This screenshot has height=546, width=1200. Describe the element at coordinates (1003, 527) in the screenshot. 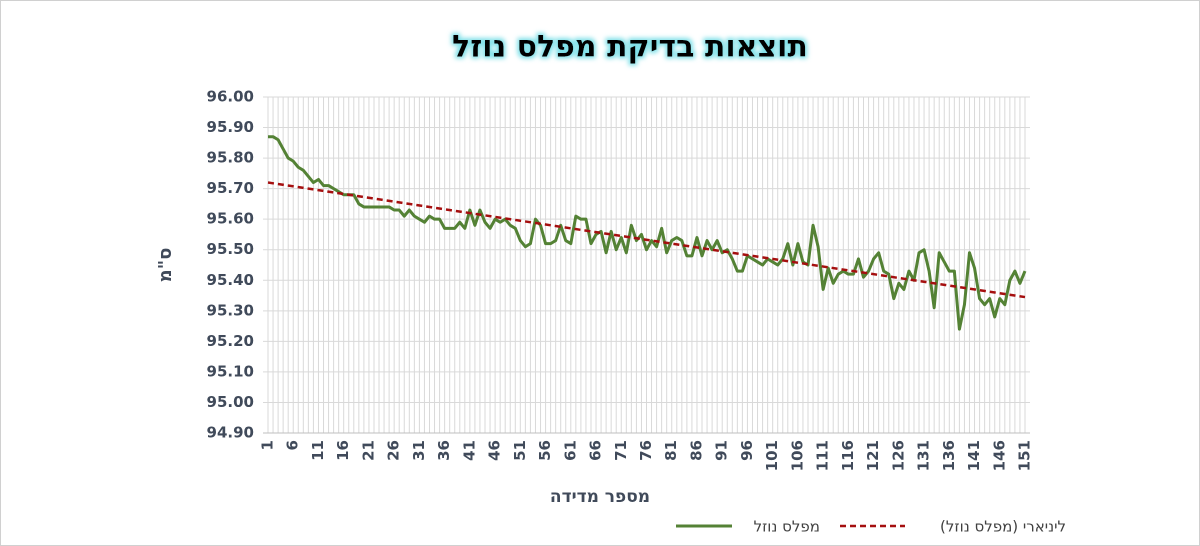

I see `legend-label: ליניארי (מפלס נוזל)` at that location.